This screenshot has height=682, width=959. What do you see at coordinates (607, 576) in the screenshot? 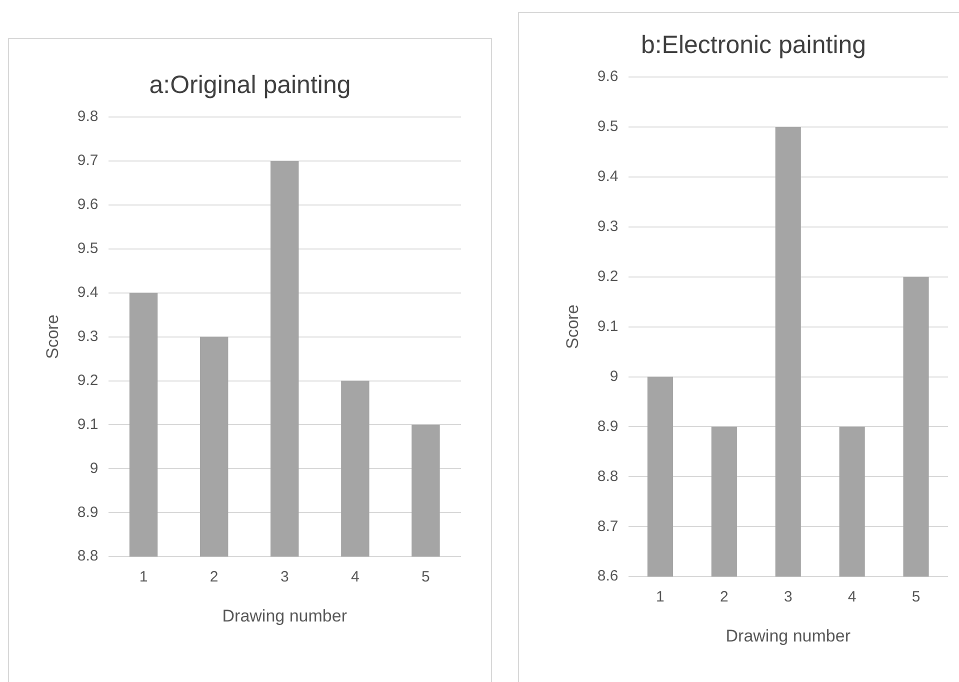
I see `y-tick-label: 8.6` at bounding box center [607, 576].